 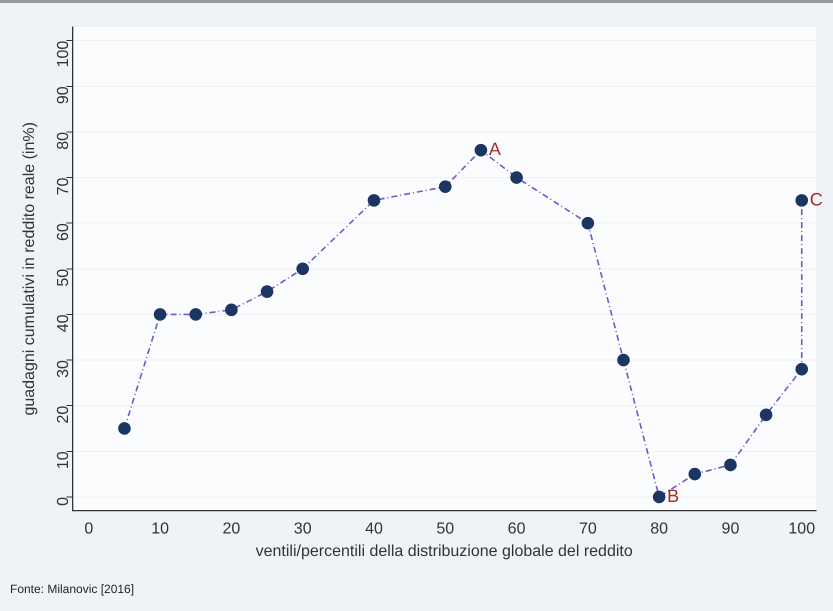 What do you see at coordinates (63, 54) in the screenshot?
I see `y-tick-label: 100` at bounding box center [63, 54].